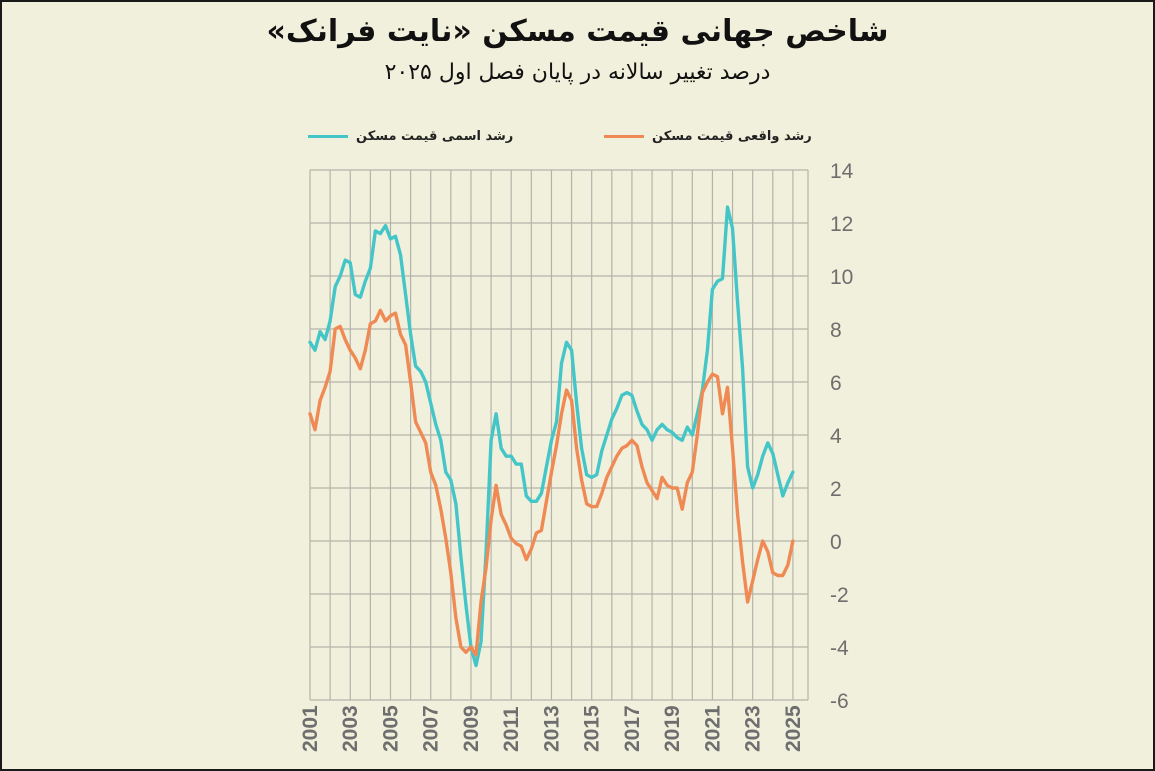 The height and width of the screenshot is (771, 1155). I want to click on y-tick-label: -2, so click(839, 595).